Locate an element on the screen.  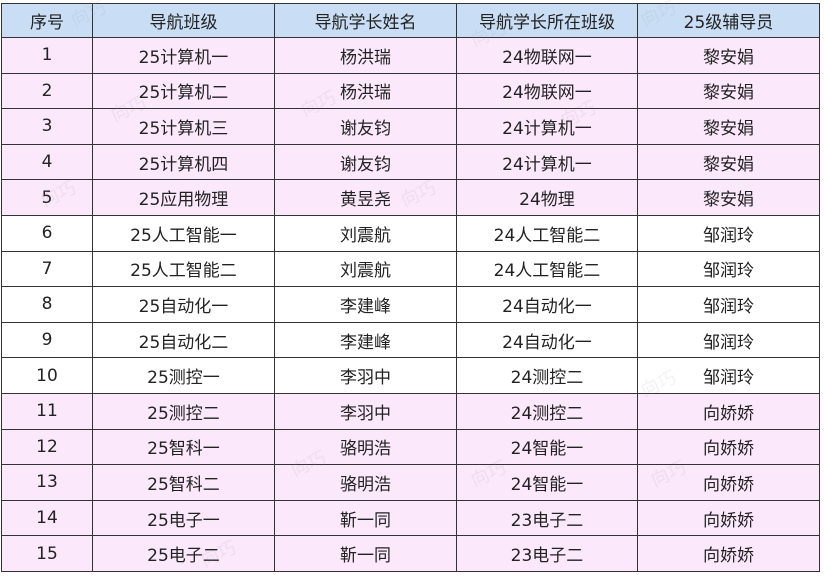
cell-mentor-name: 黄昱尧 is located at coordinates (365, 197).